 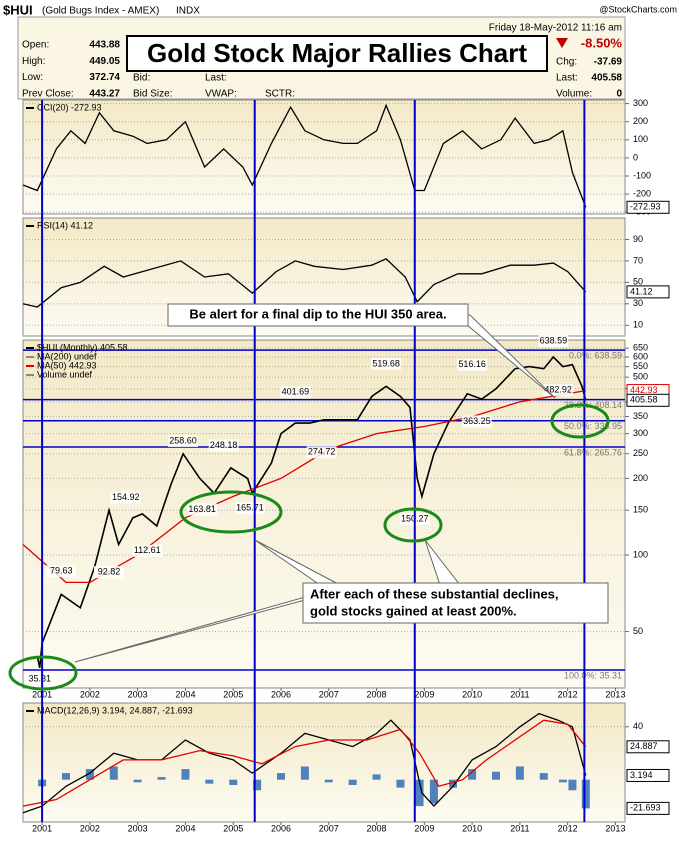 I want to click on y-tick-label: 100, so click(x=640, y=554).